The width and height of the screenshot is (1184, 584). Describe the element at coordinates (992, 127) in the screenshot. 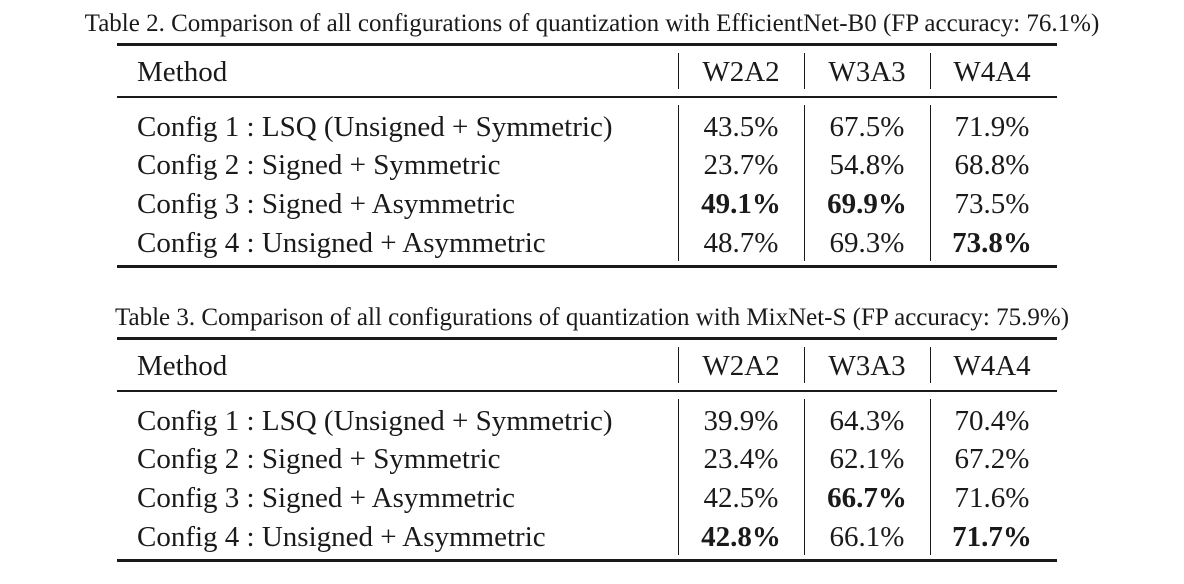

I see `w4a4-cell: 71.9%` at that location.